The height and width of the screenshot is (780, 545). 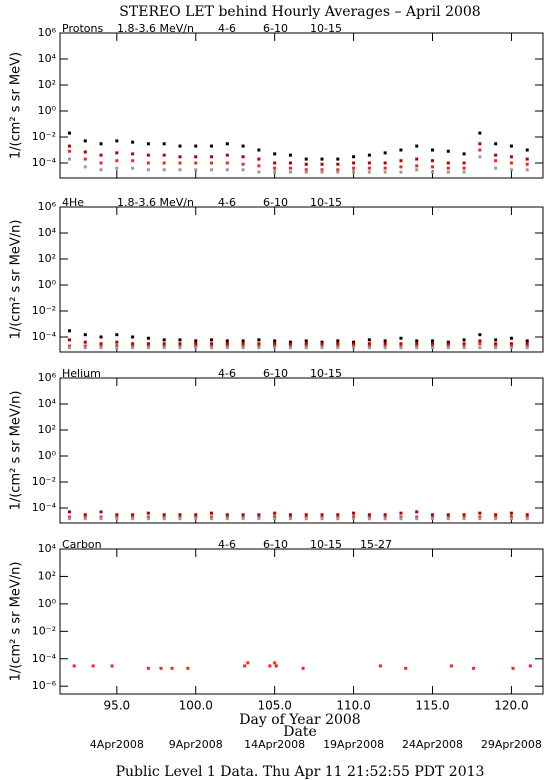 What do you see at coordinates (353, 706) in the screenshot?
I see `x-tick-label: 110.0` at bounding box center [353, 706].